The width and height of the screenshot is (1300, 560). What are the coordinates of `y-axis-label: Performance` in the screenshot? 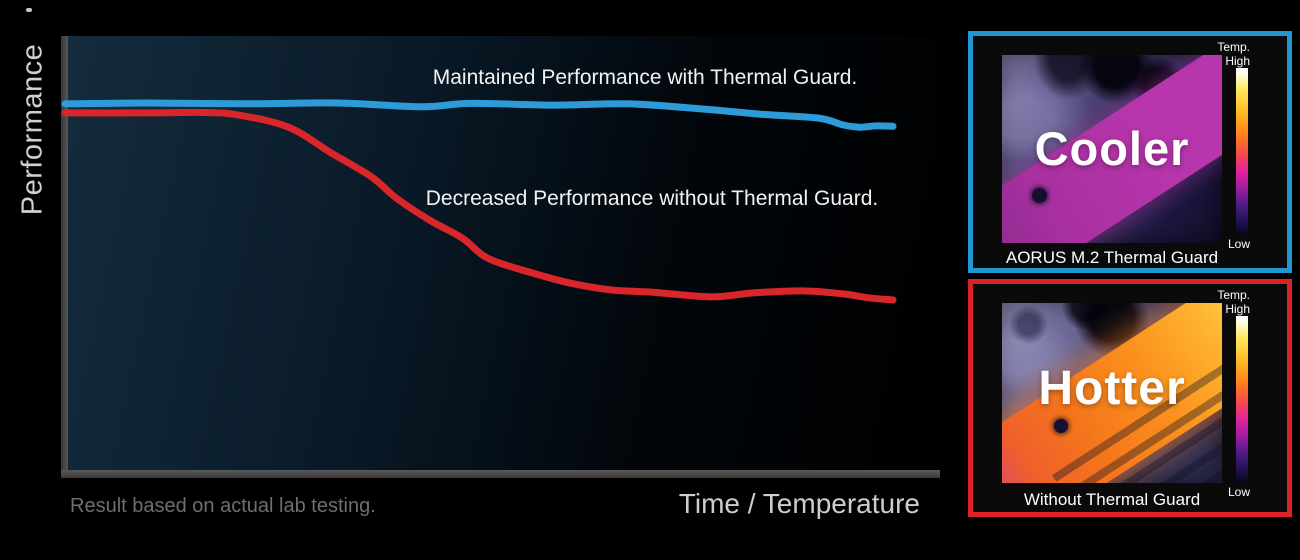 It's located at (32, 129).